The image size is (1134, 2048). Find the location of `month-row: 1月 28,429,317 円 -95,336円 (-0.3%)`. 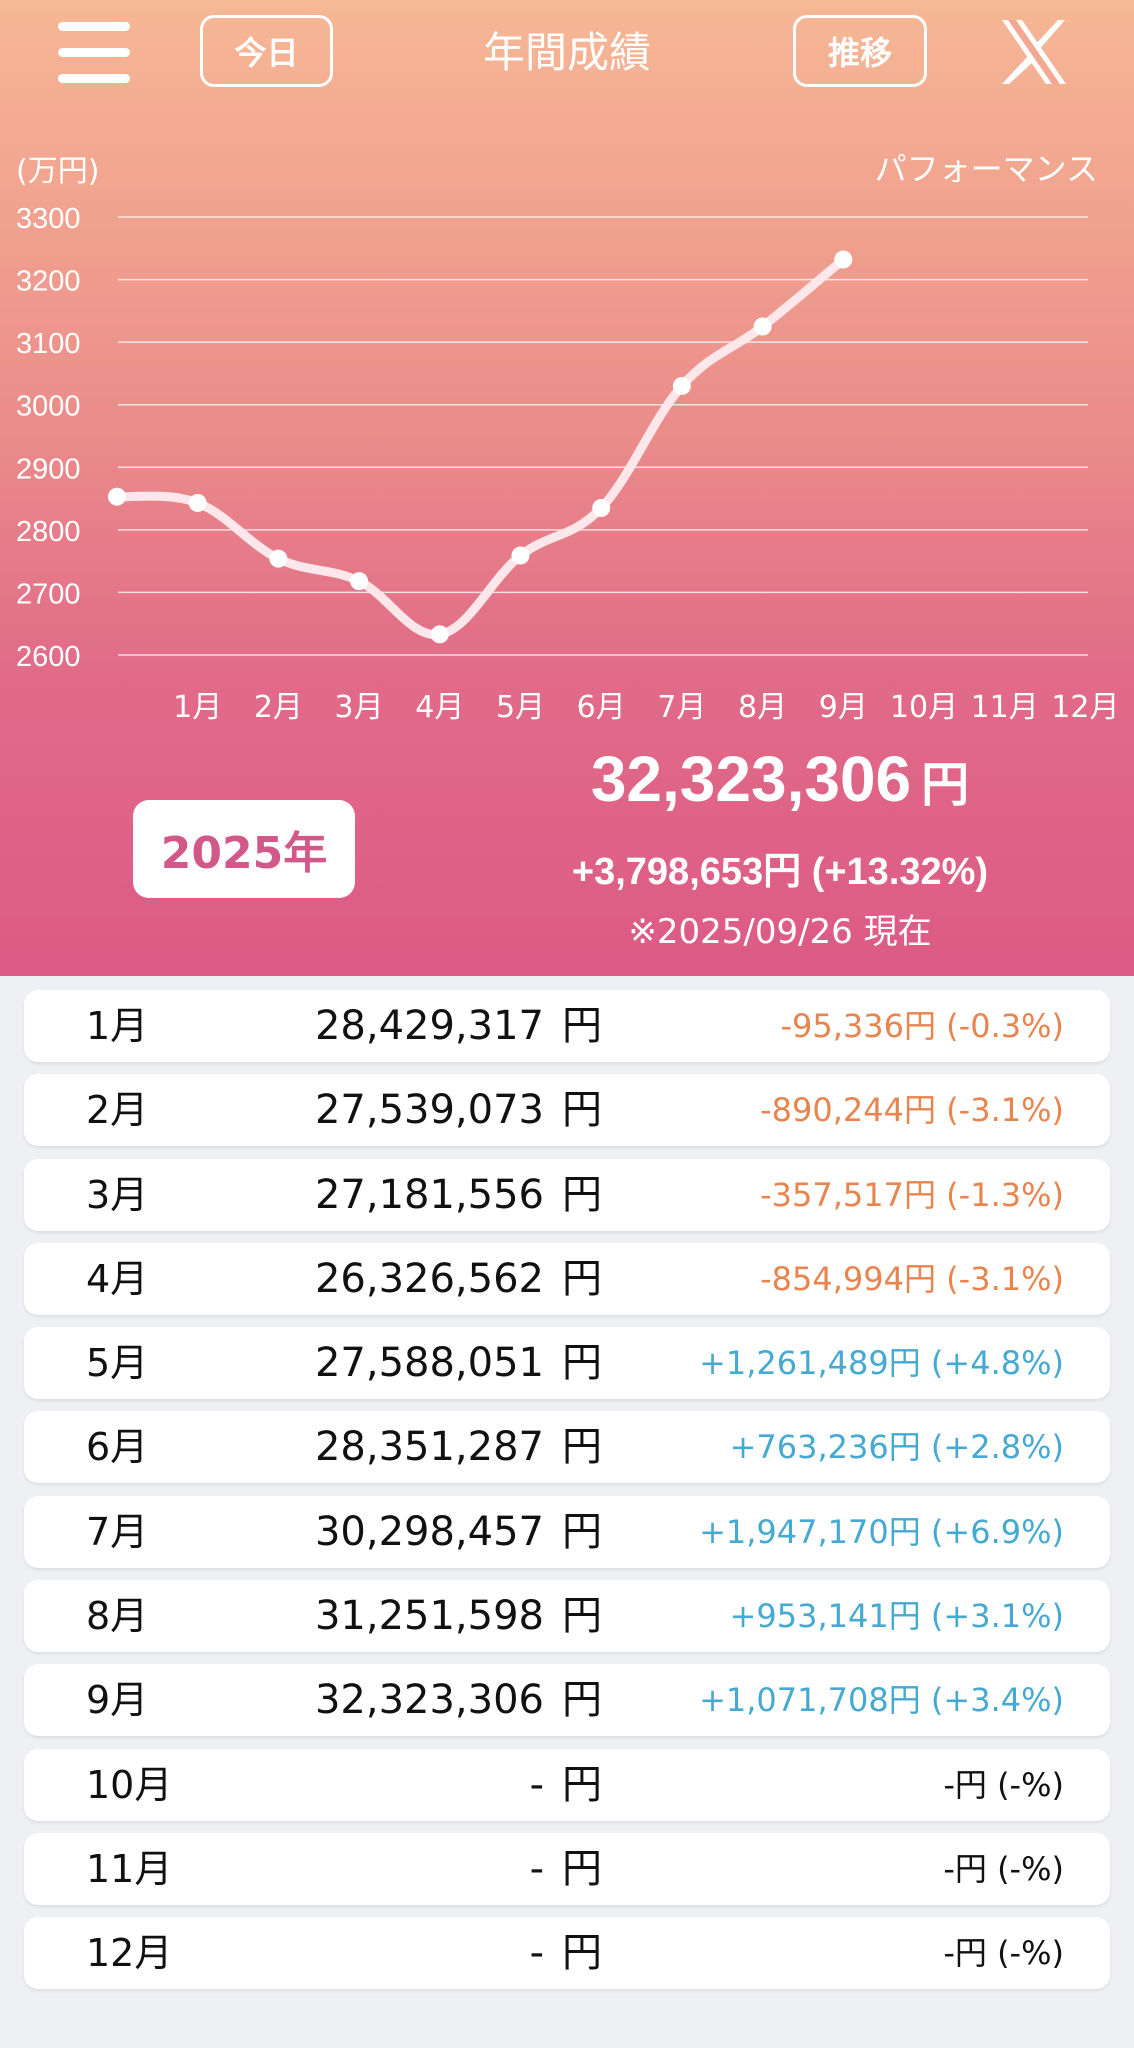

month-row: 1月 28,429,317 円 -95,336円 (-0.3%) is located at coordinates (567, 1026).